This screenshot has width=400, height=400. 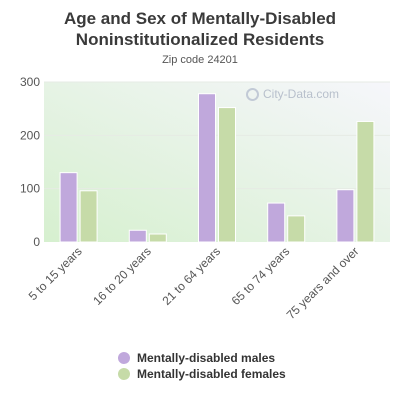 What do you see at coordinates (206, 358) in the screenshot?
I see `legend-label-males: Mentally-disabled males` at bounding box center [206, 358].